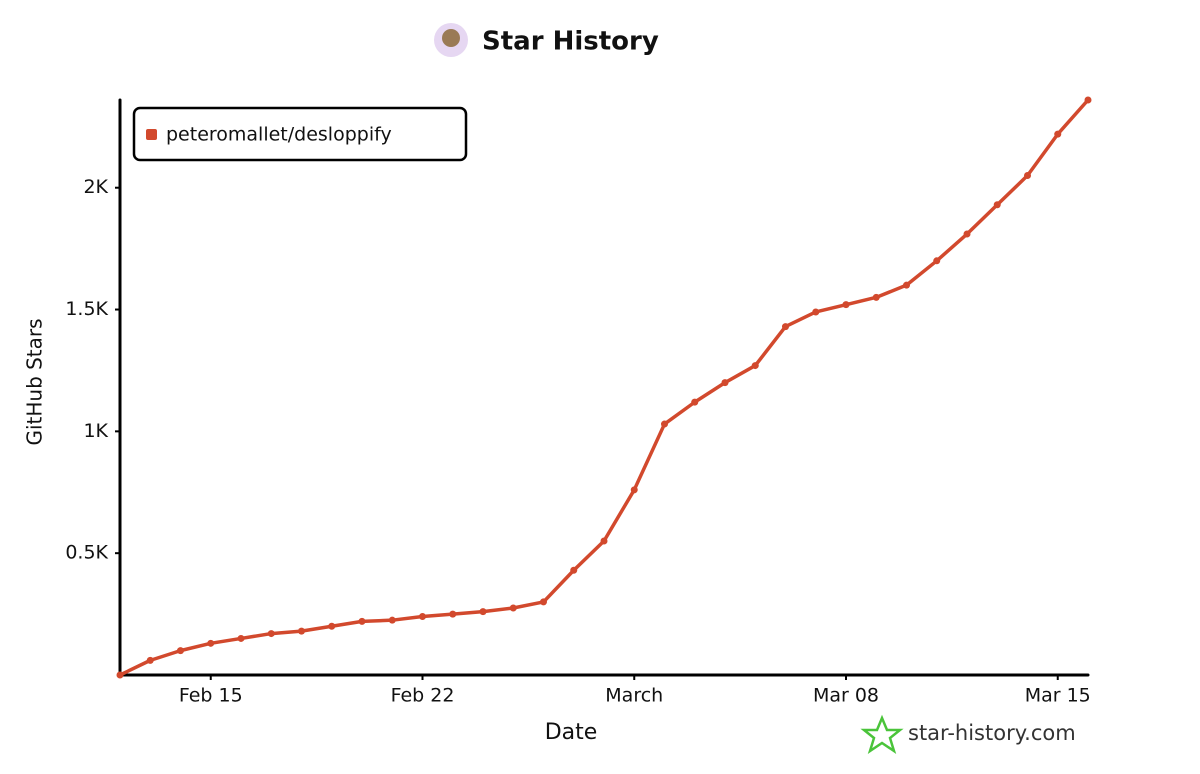  What do you see at coordinates (423, 696) in the screenshot?
I see `x-tick-label: Feb 22` at bounding box center [423, 696].